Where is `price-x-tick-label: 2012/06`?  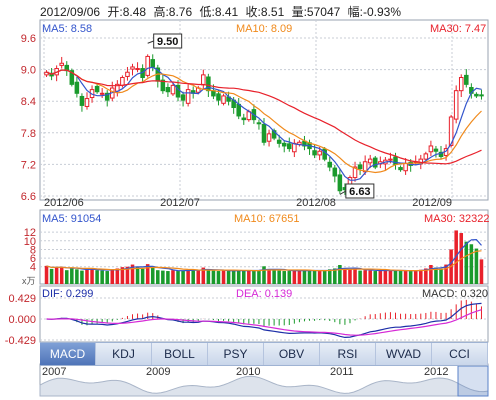
price-x-tick-label: 2012/06 is located at coordinates (64, 203).